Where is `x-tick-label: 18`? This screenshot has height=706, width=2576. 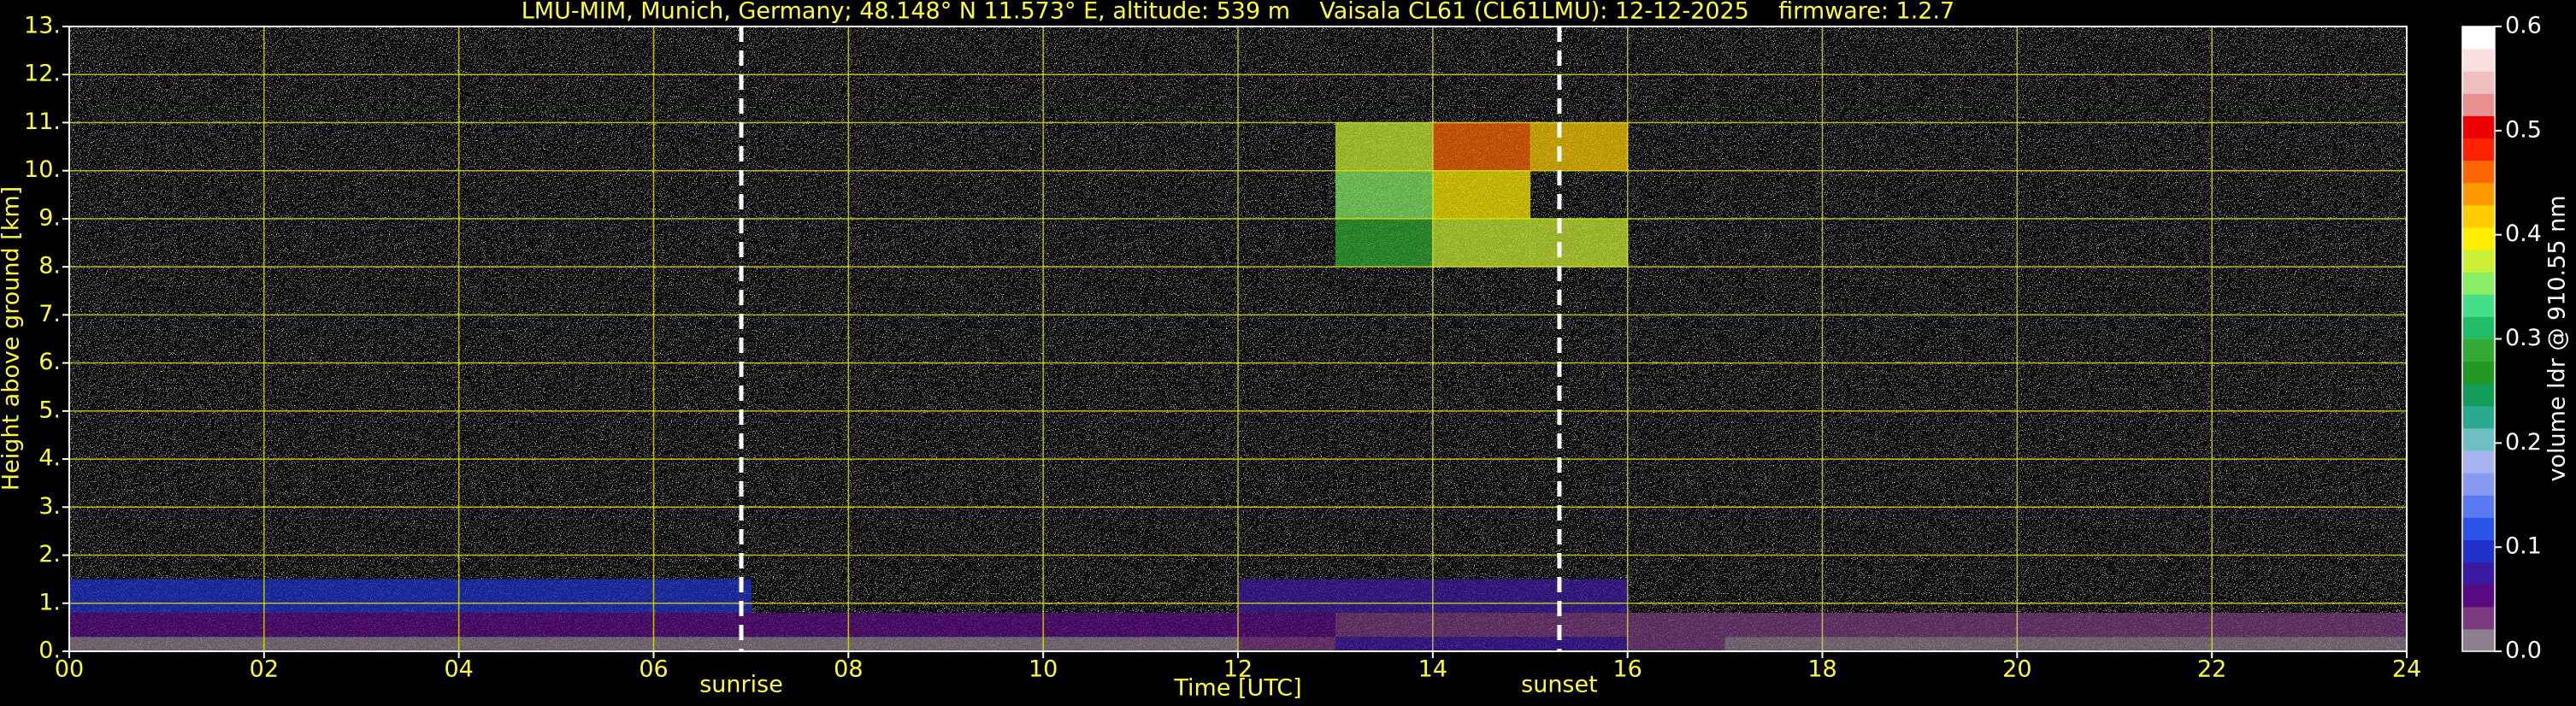
x-tick-label: 18 is located at coordinates (1821, 669).